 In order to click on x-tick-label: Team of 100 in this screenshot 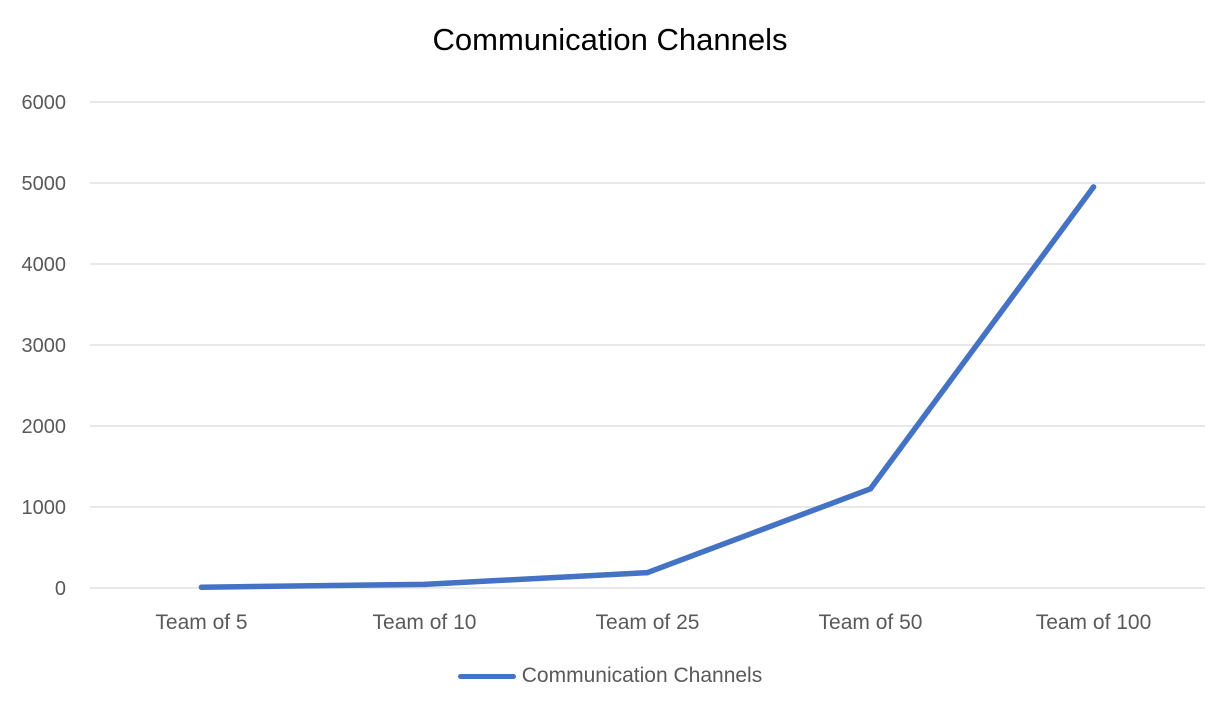, I will do `click(1094, 622)`.